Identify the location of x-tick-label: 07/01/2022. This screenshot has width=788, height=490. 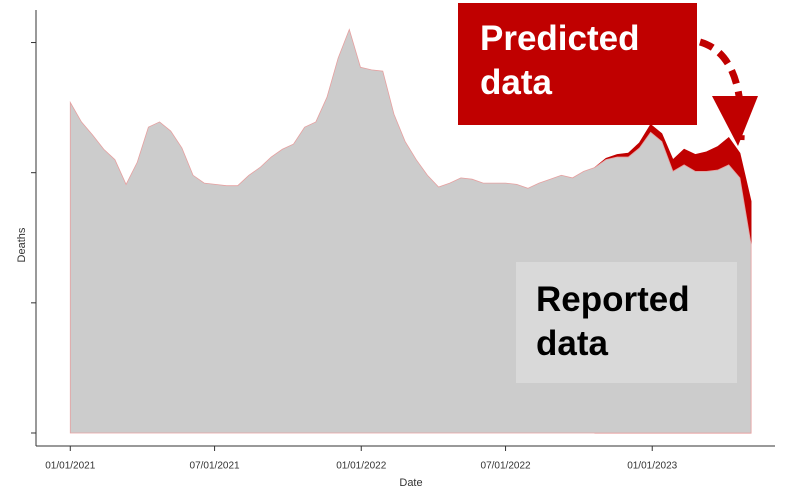
(506, 466).